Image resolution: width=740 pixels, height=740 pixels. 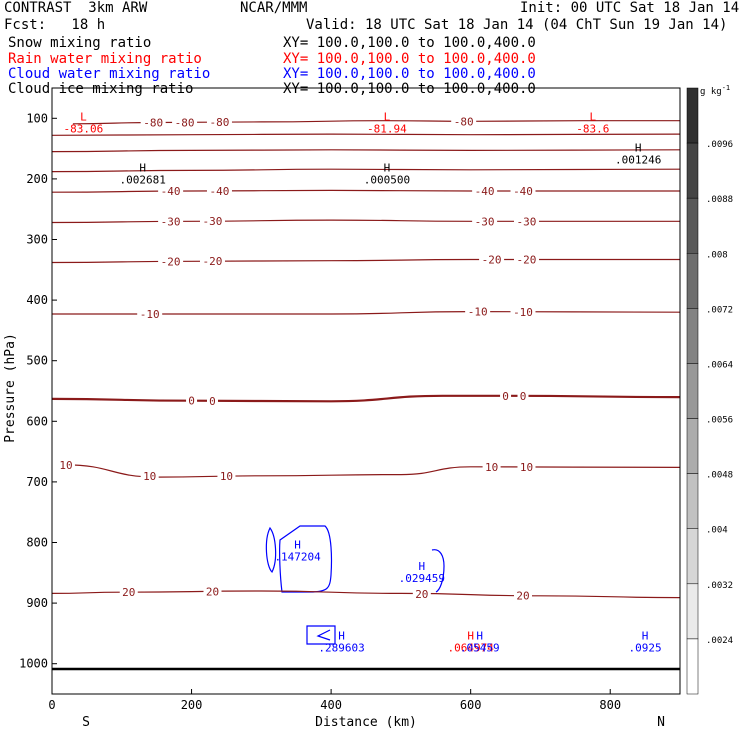 I want to click on contour-label: -10, so click(x=478, y=312).